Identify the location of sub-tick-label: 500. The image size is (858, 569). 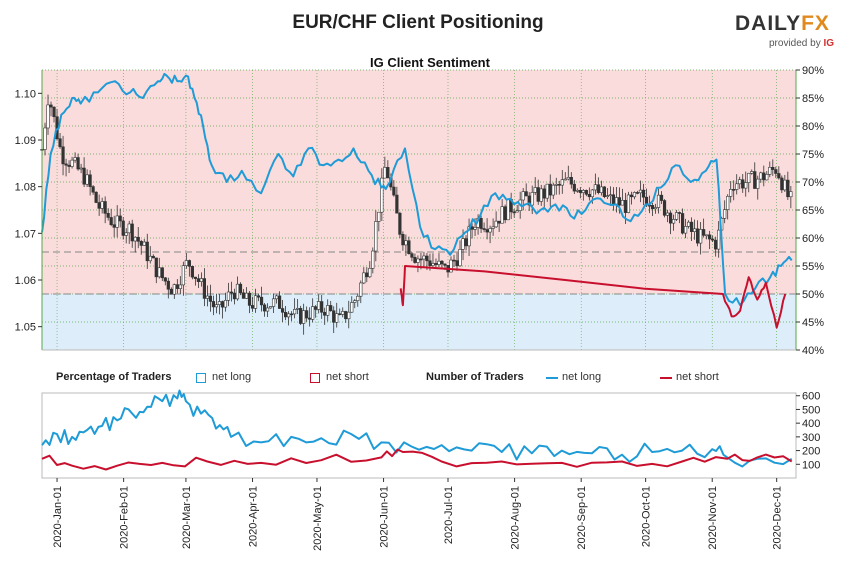
(811, 410).